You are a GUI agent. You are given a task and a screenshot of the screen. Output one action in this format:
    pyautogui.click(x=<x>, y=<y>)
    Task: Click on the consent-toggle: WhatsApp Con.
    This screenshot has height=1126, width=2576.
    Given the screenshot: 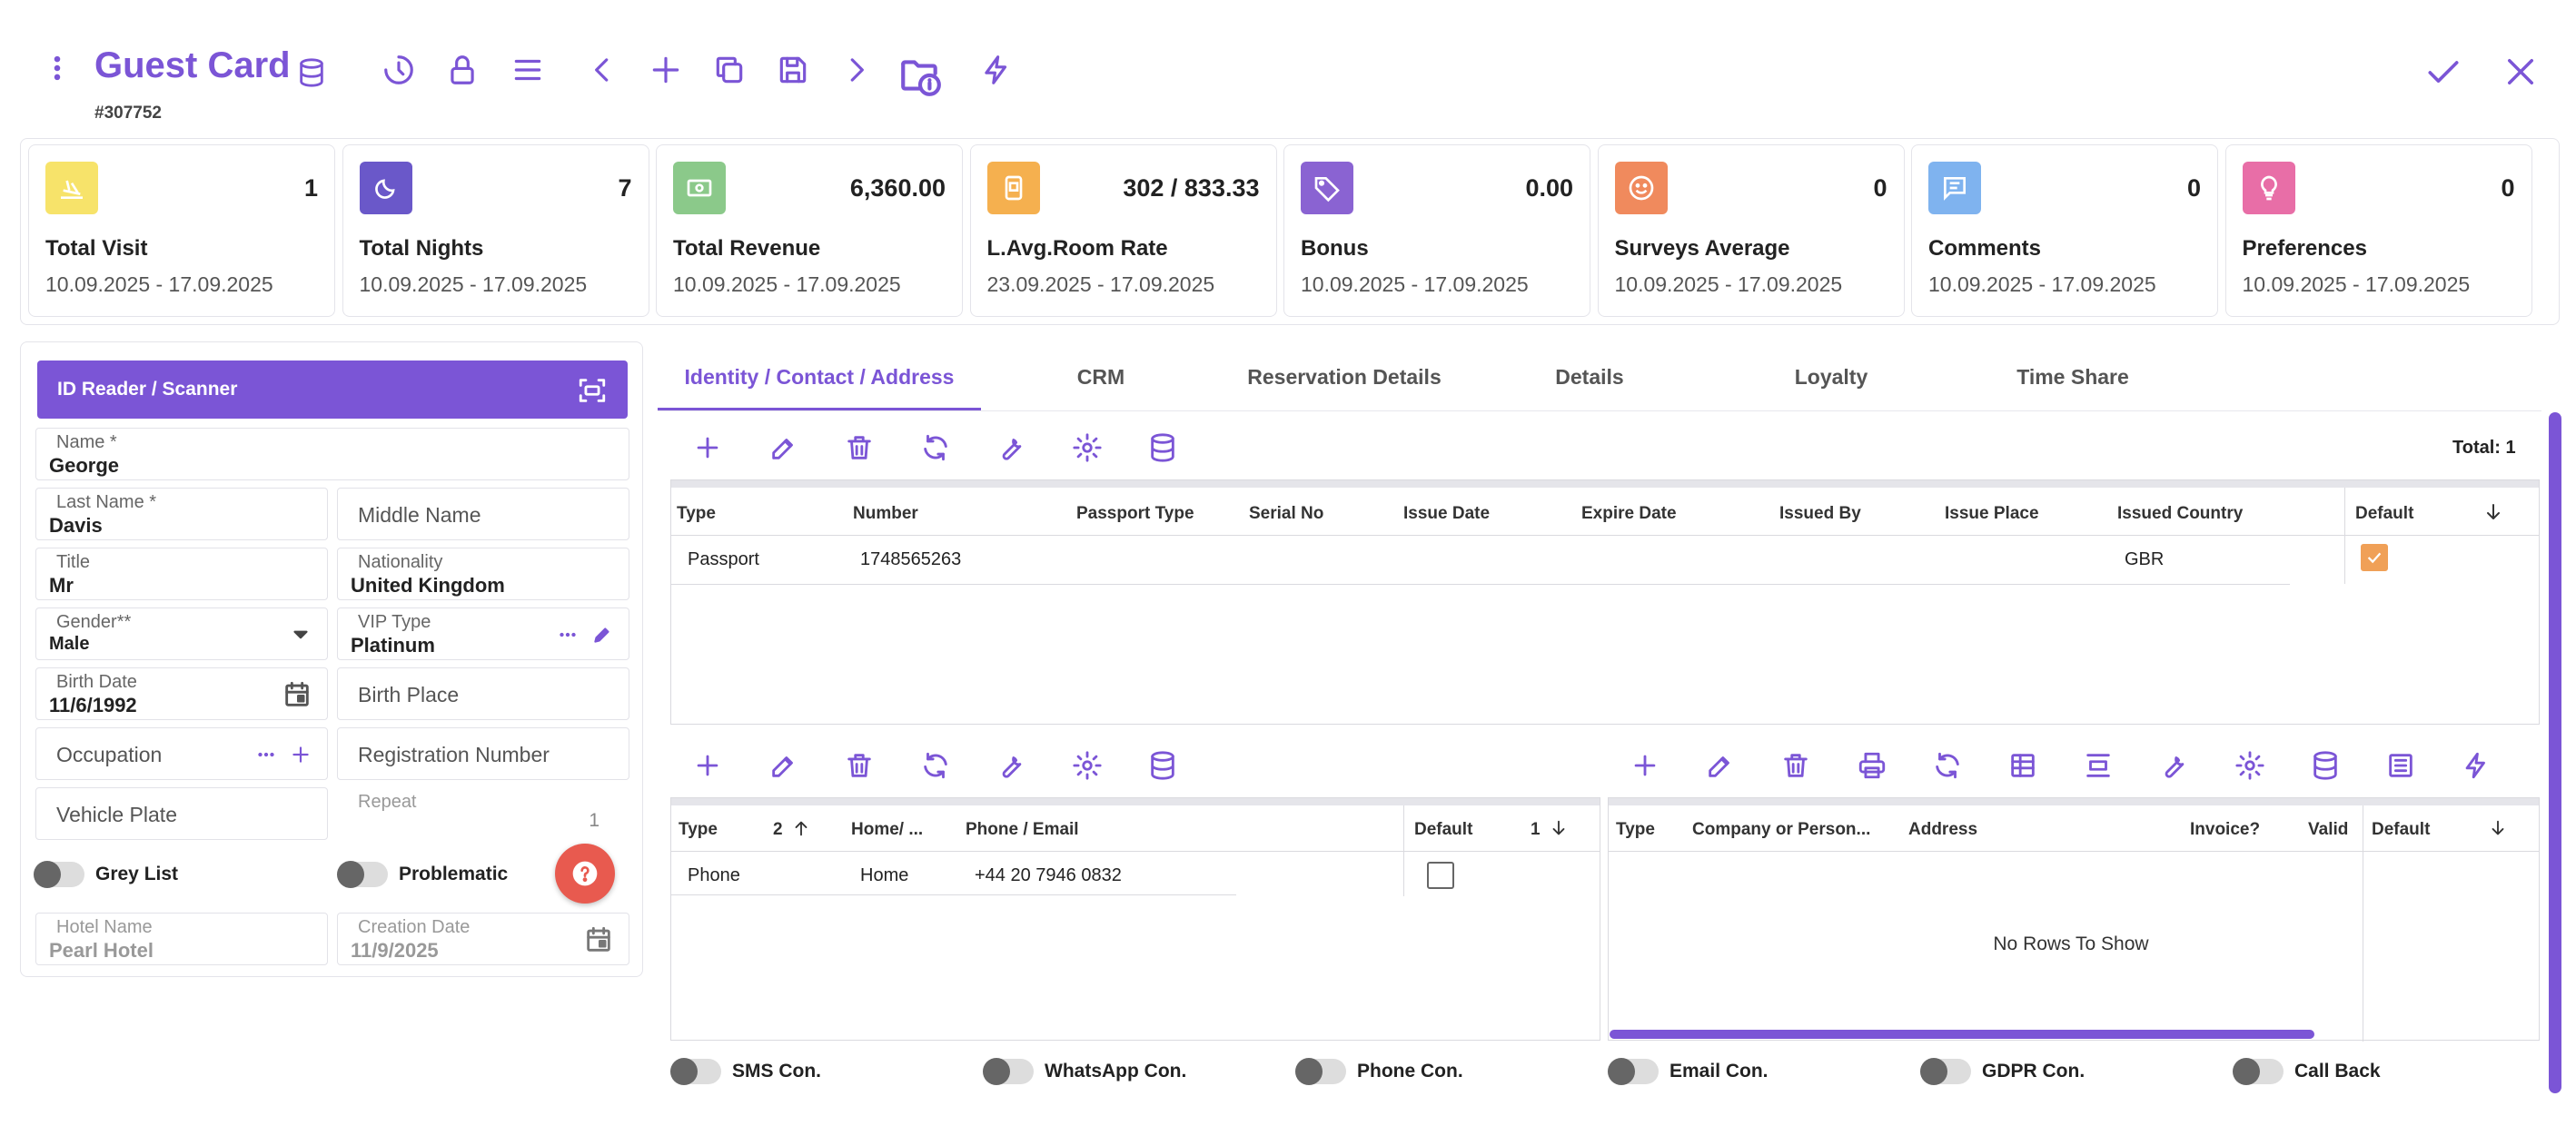 What is the action you would take?
    pyautogui.click(x=1084, y=1071)
    